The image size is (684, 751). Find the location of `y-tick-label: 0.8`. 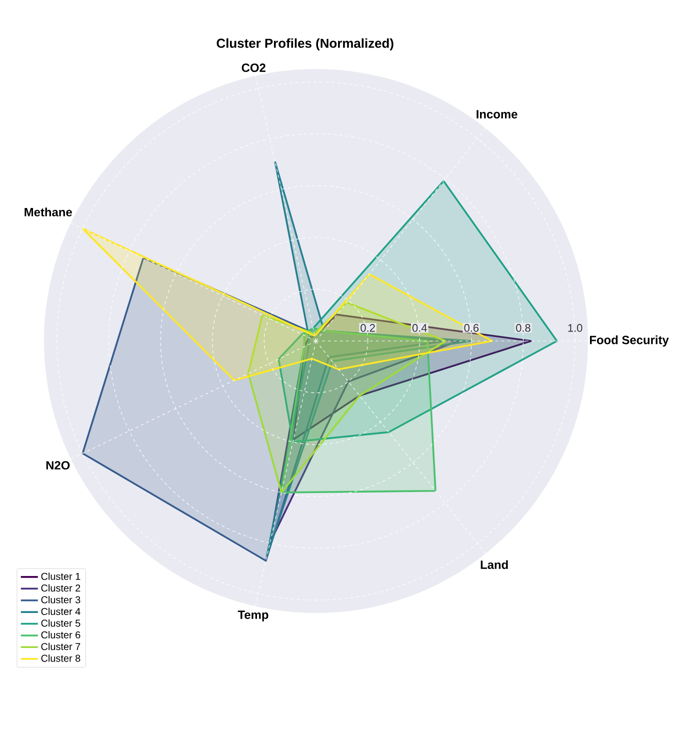

y-tick-label: 0.8 is located at coordinates (523, 328).